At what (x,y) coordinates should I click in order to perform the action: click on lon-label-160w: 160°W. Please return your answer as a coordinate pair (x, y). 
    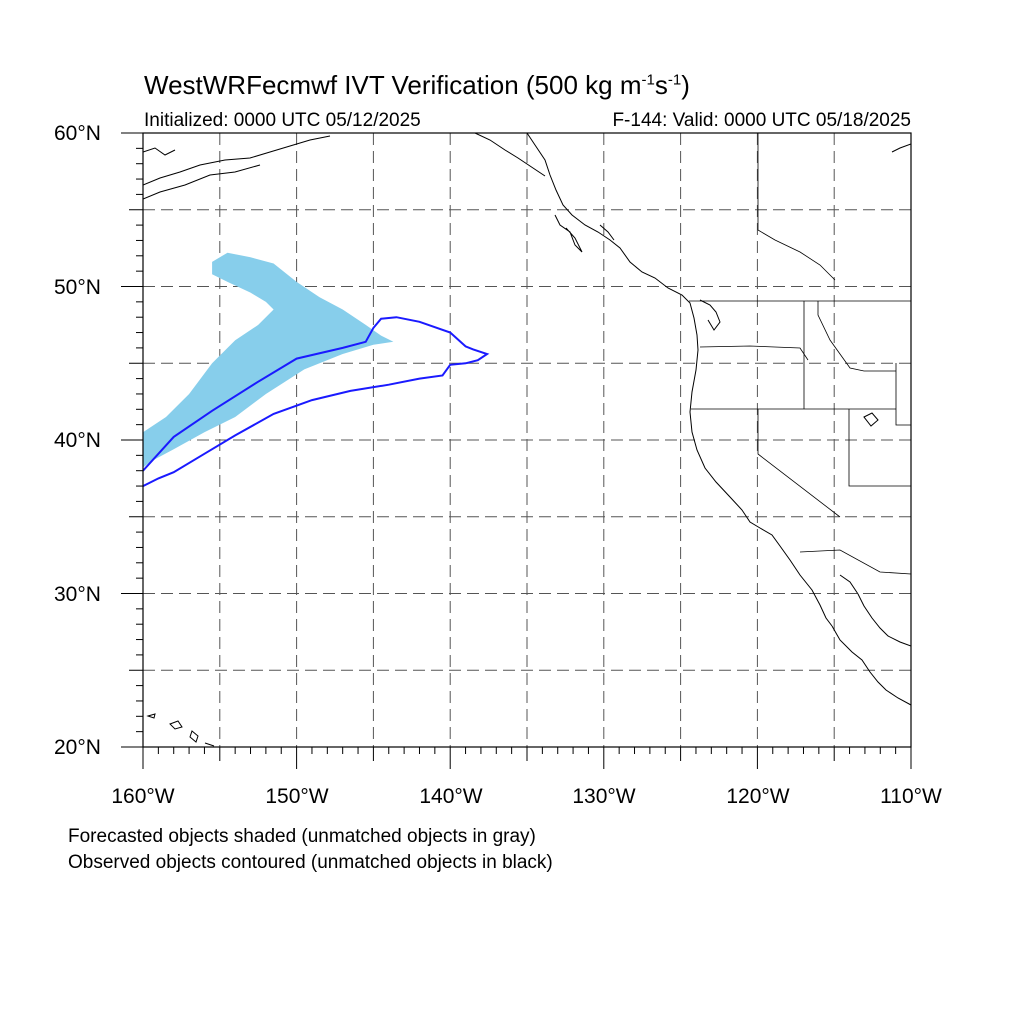
    Looking at the image, I should click on (143, 796).